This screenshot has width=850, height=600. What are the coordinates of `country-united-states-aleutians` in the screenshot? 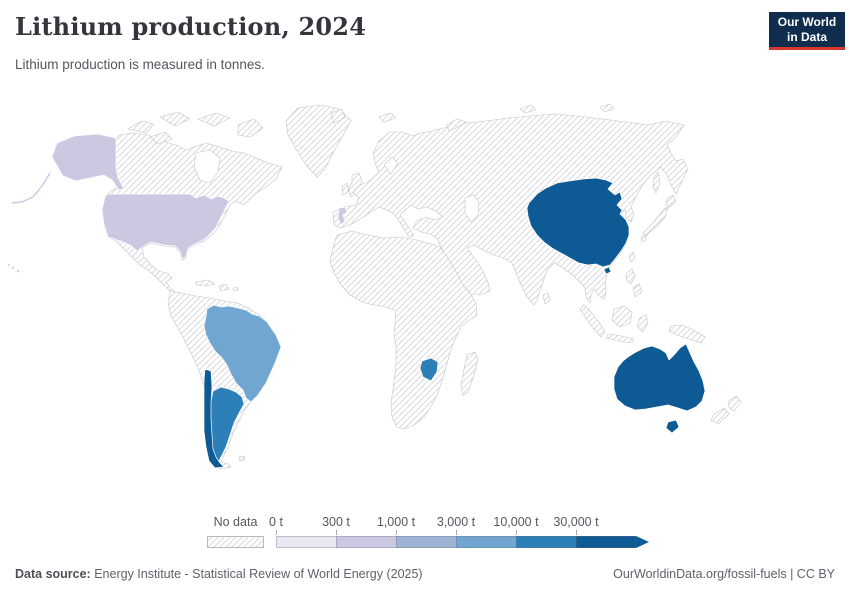 It's located at (31, 188).